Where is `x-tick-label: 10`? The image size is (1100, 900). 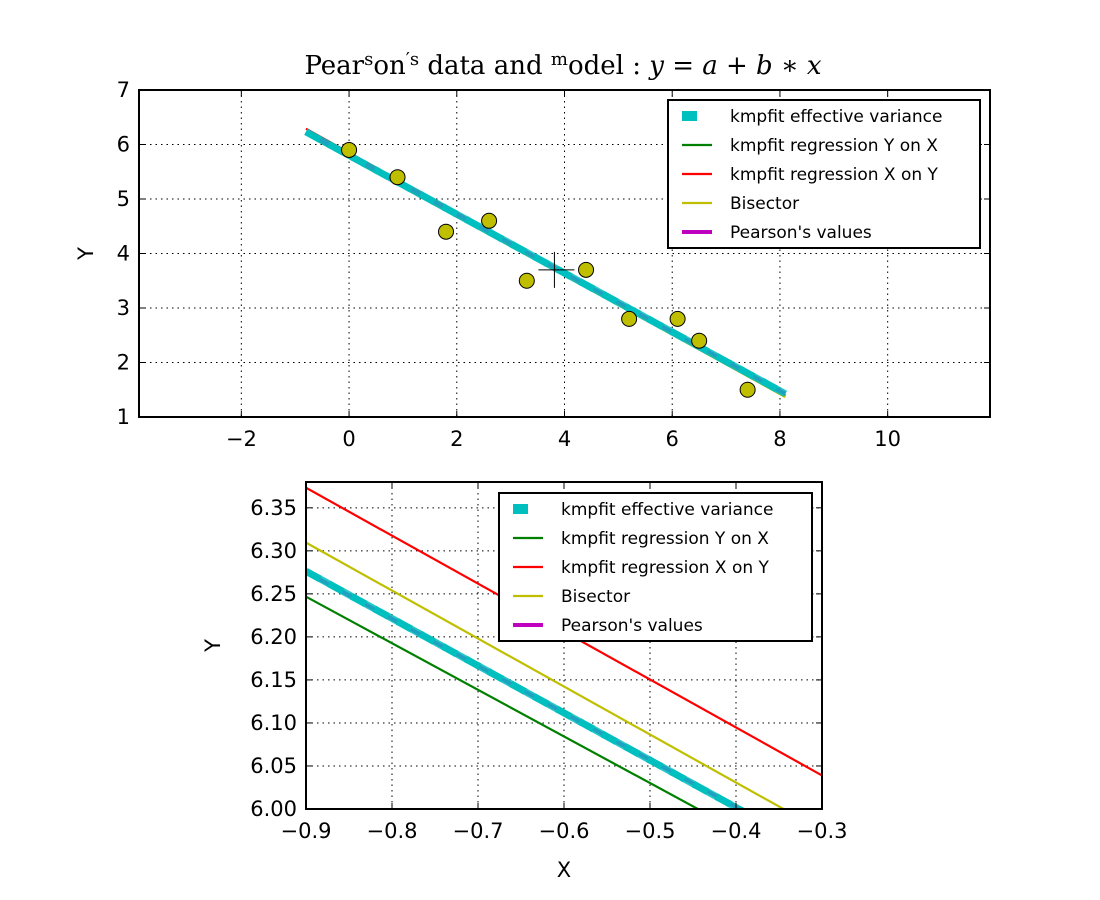
x-tick-label: 10 is located at coordinates (887, 439).